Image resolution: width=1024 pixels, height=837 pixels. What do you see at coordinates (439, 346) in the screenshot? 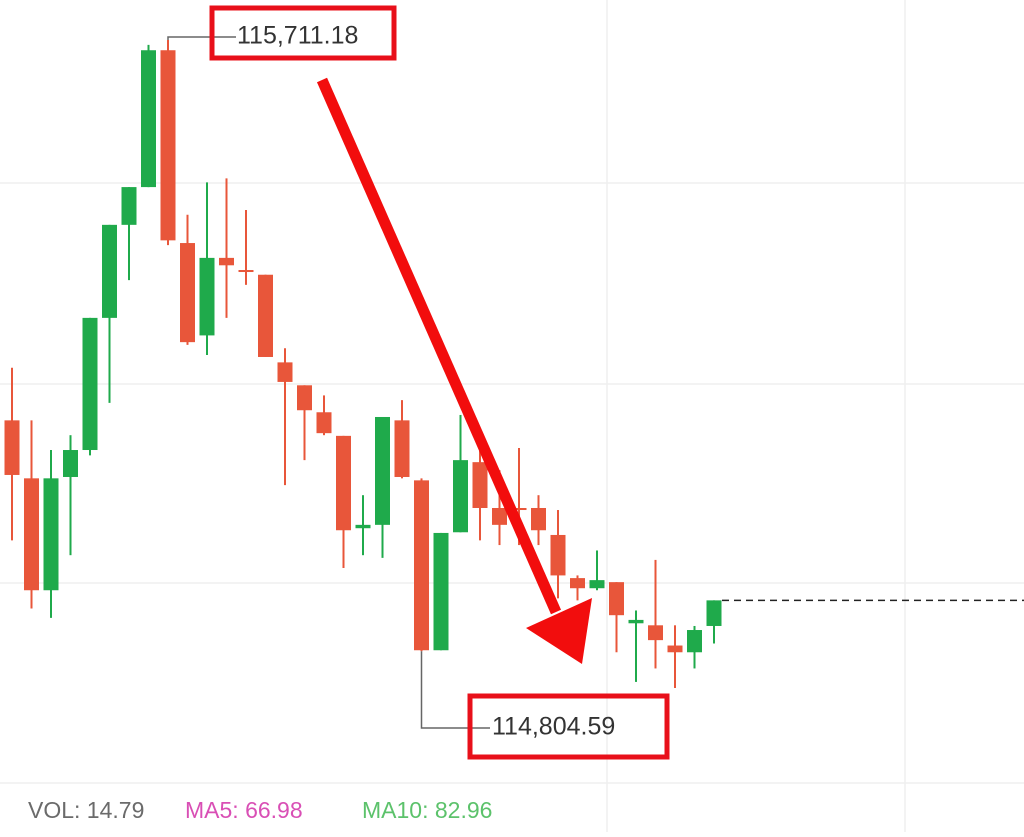
I see `arrow-shaft` at bounding box center [439, 346].